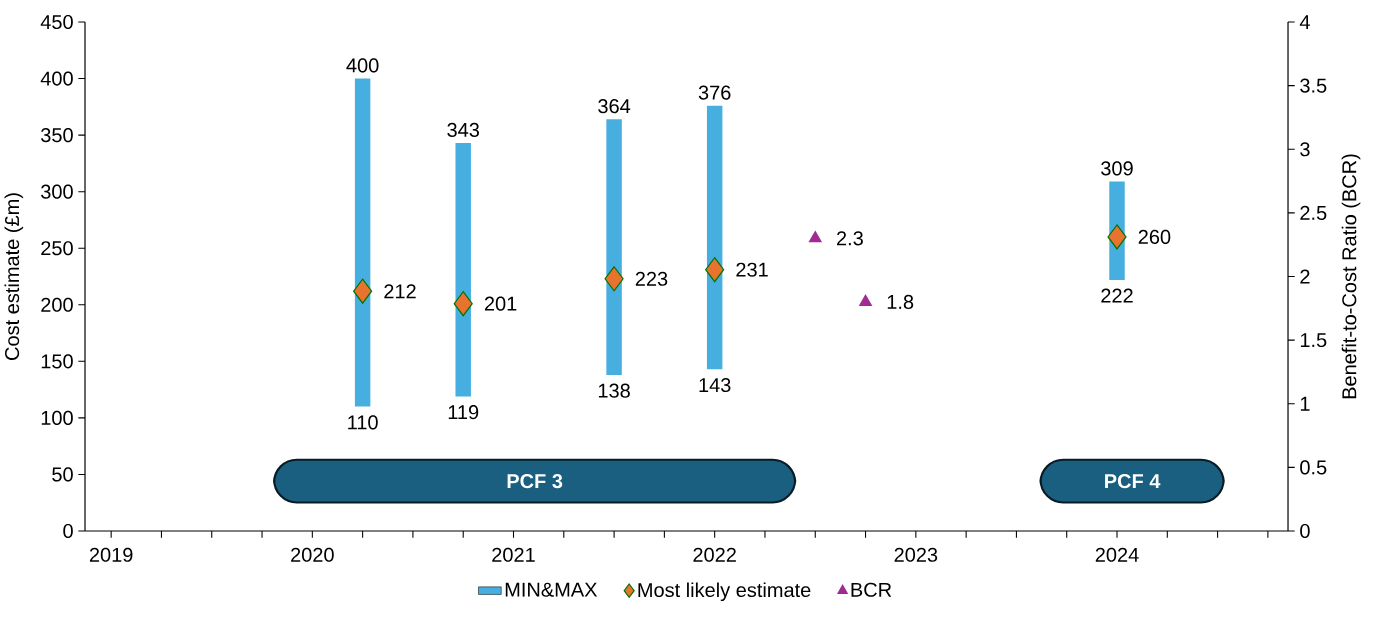 The image size is (1373, 619). What do you see at coordinates (1117, 554) in the screenshot?
I see `x-tick-label: 2024` at bounding box center [1117, 554].